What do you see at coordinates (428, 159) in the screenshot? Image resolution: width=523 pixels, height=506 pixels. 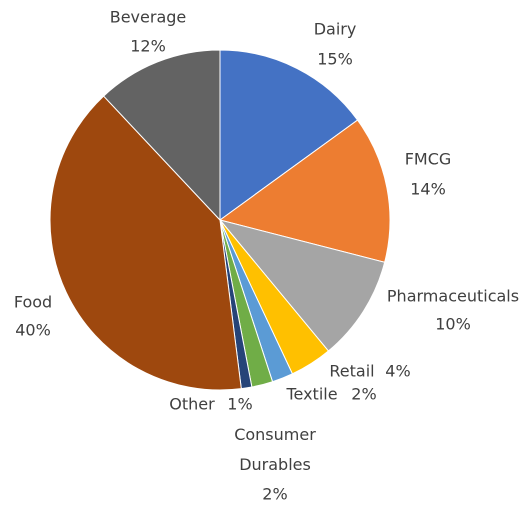 I see `slice-label: FMCG` at bounding box center [428, 159].